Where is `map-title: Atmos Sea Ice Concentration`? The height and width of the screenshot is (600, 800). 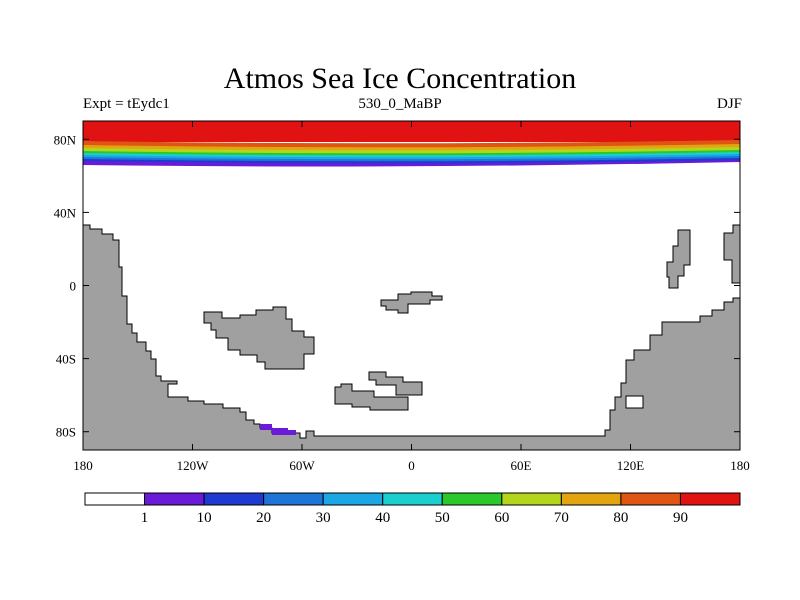
map-title: Atmos Sea Ice Concentration is located at coordinates (400, 78).